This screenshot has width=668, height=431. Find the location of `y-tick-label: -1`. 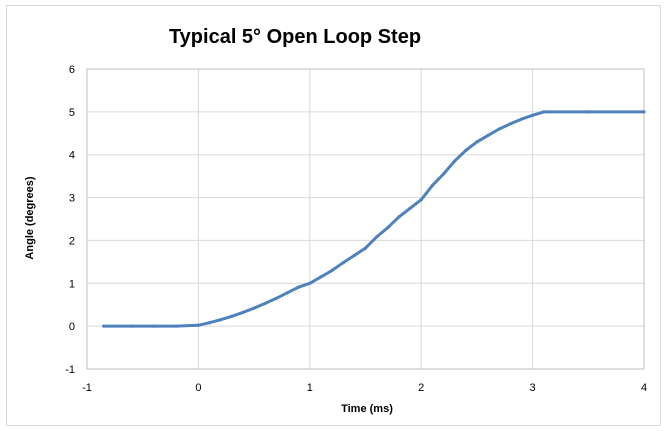

y-tick-label: -1 is located at coordinates (70, 370).